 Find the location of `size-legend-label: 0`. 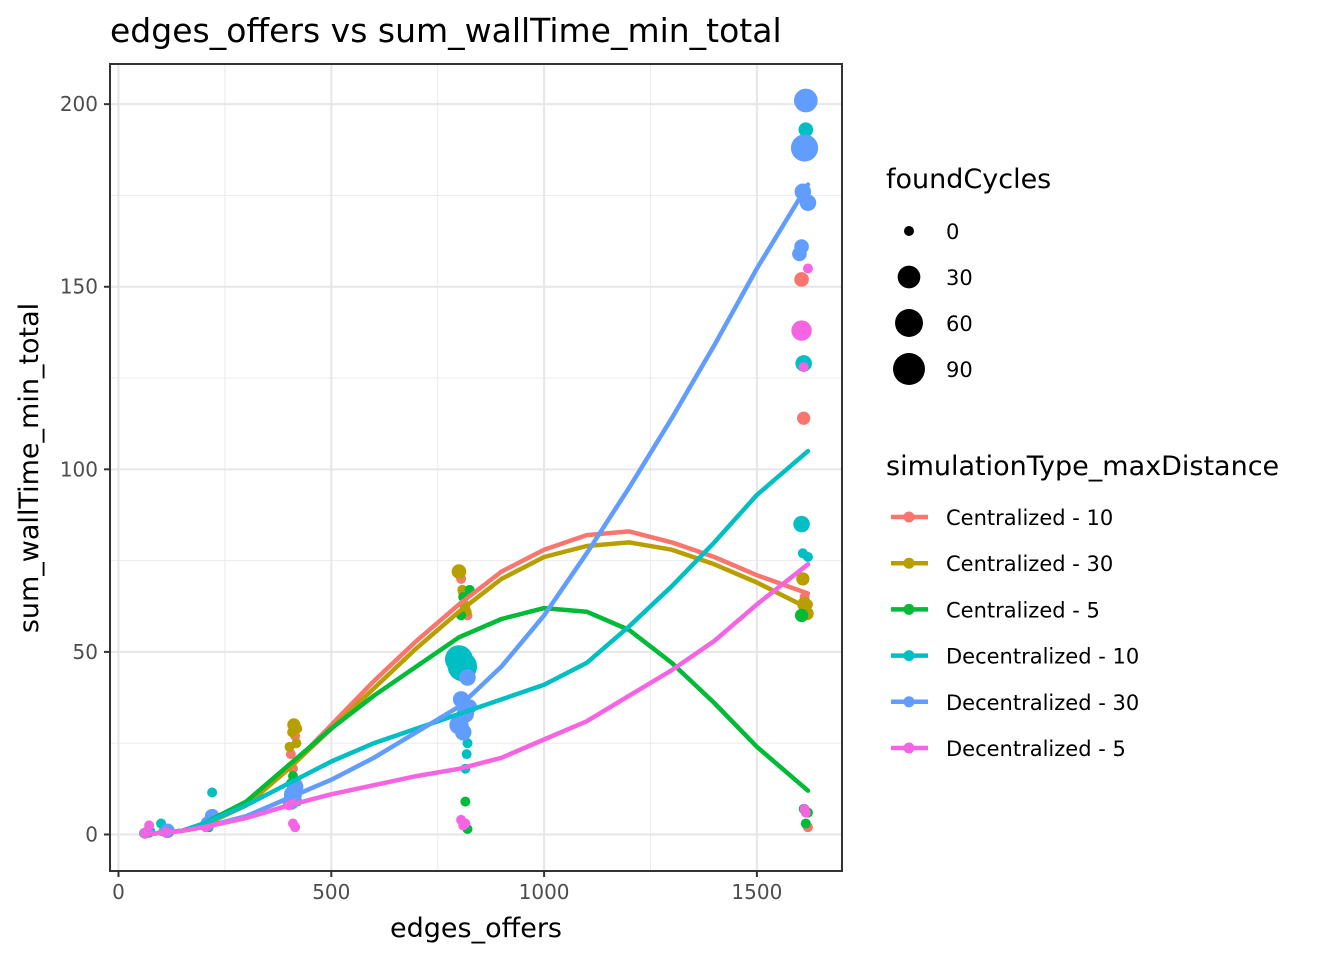

size-legend-label: 0 is located at coordinates (952, 232).